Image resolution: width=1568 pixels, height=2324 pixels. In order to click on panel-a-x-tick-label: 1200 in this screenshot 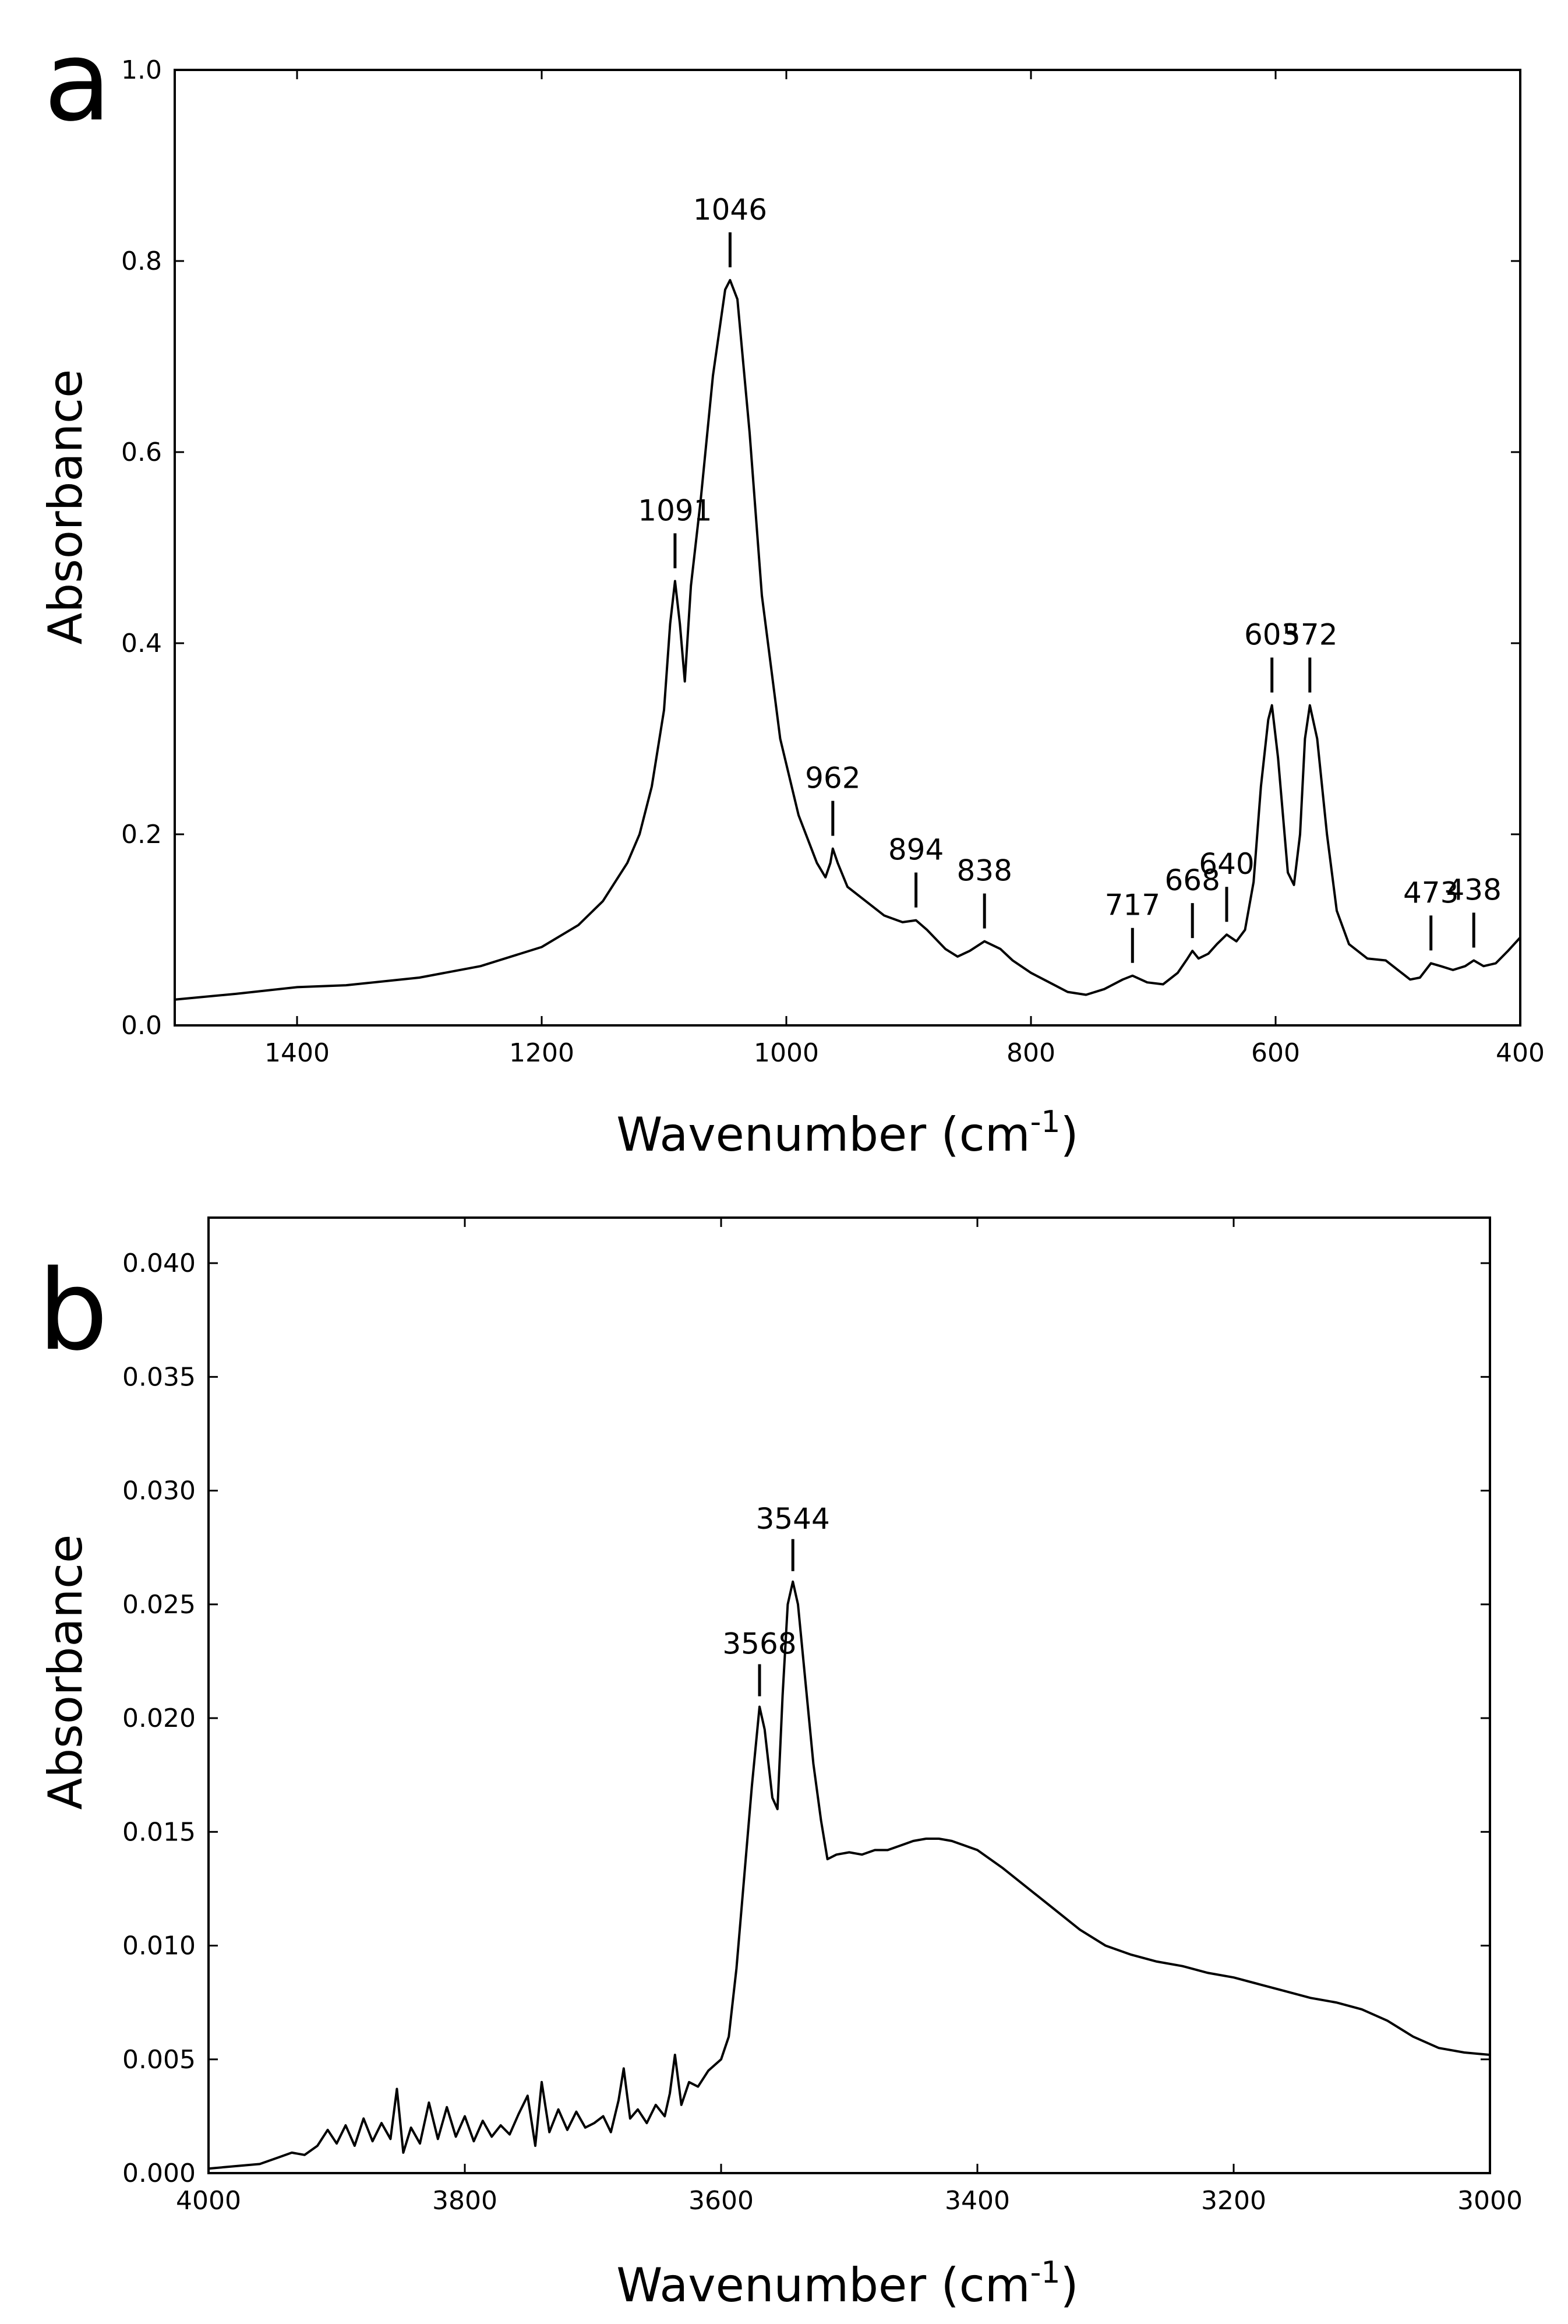, I will do `click(541, 1053)`.